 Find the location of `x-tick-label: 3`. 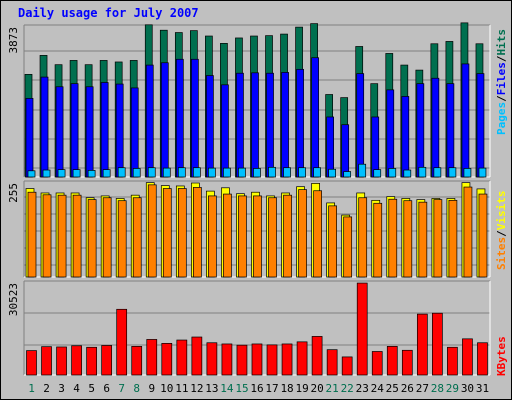

x-tick-label: 3 is located at coordinates (61, 388).